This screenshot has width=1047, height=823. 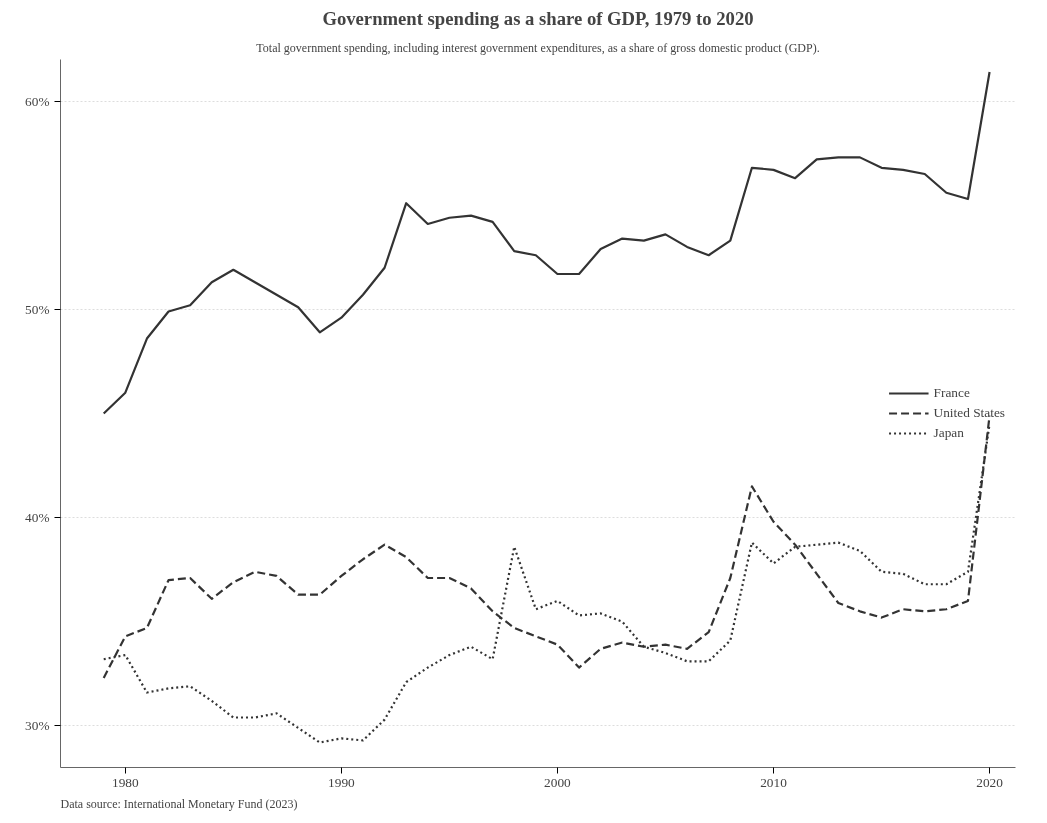 I want to click on x-tick-label: 2020, so click(x=990, y=782).